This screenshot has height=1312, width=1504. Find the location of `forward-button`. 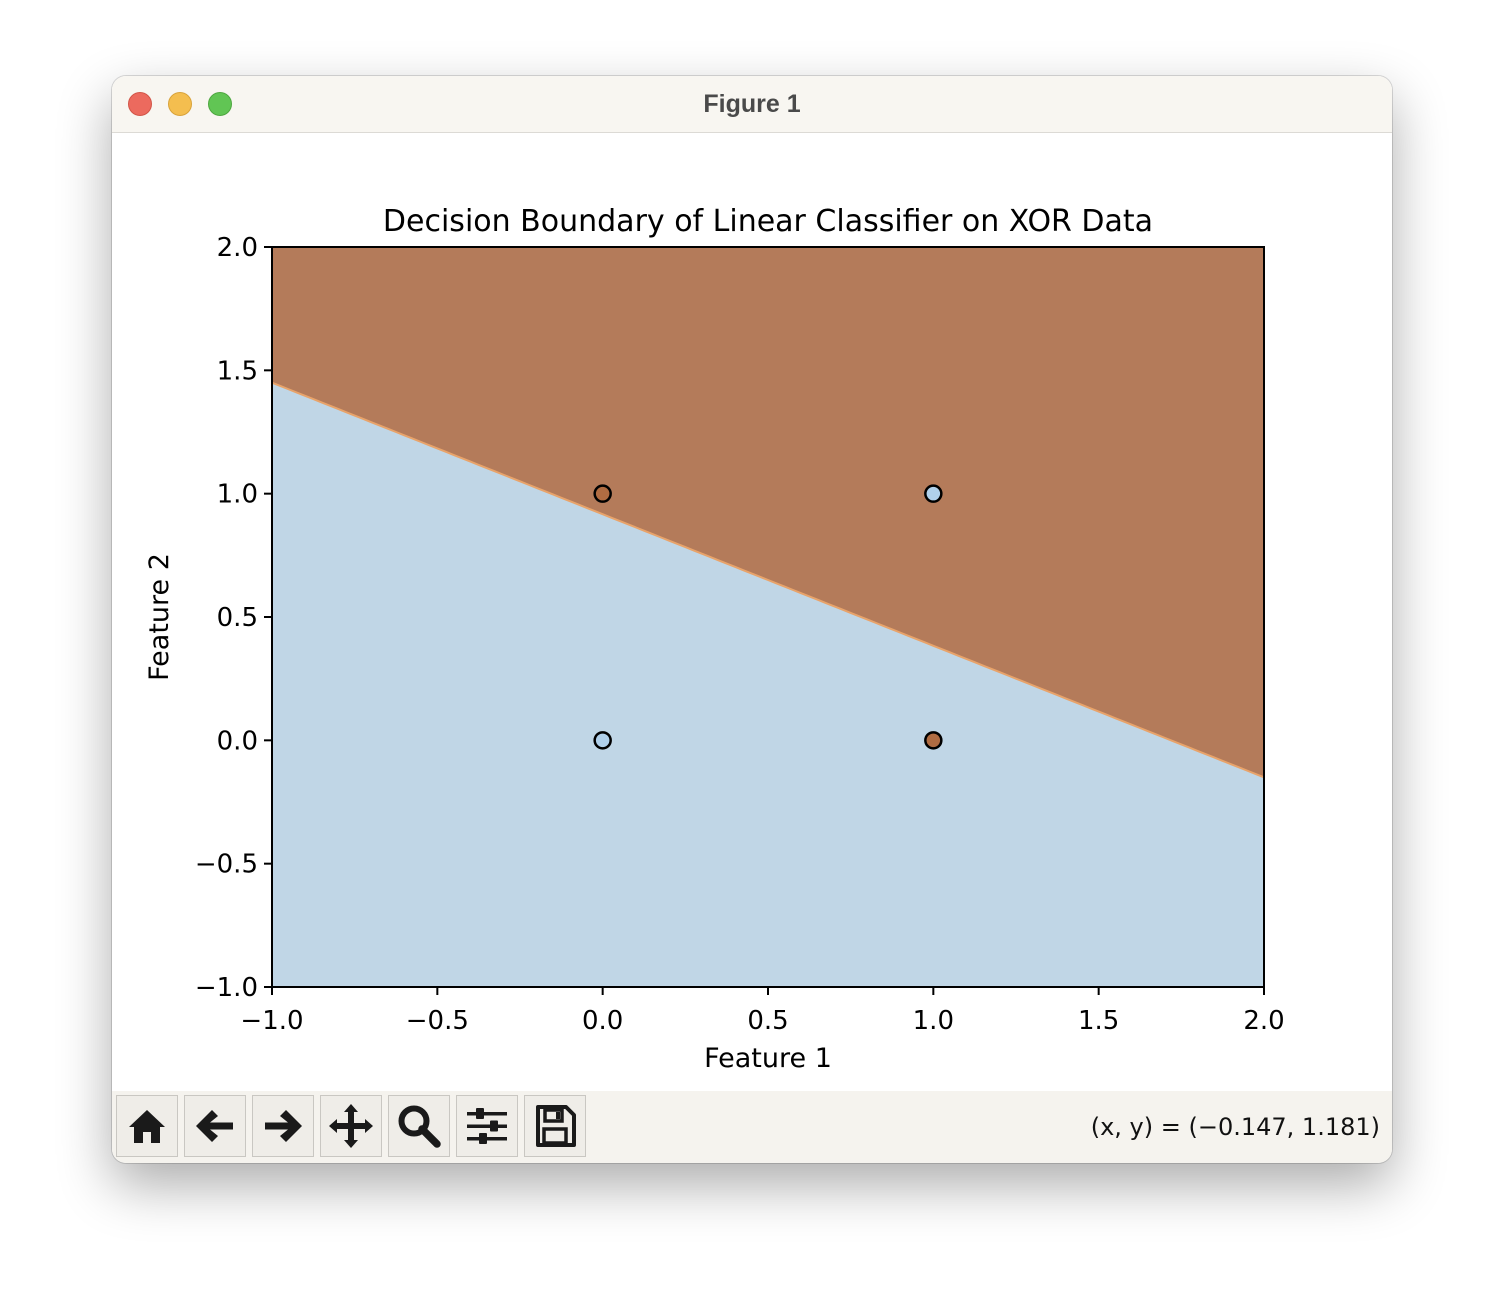

forward-button is located at coordinates (283, 1126).